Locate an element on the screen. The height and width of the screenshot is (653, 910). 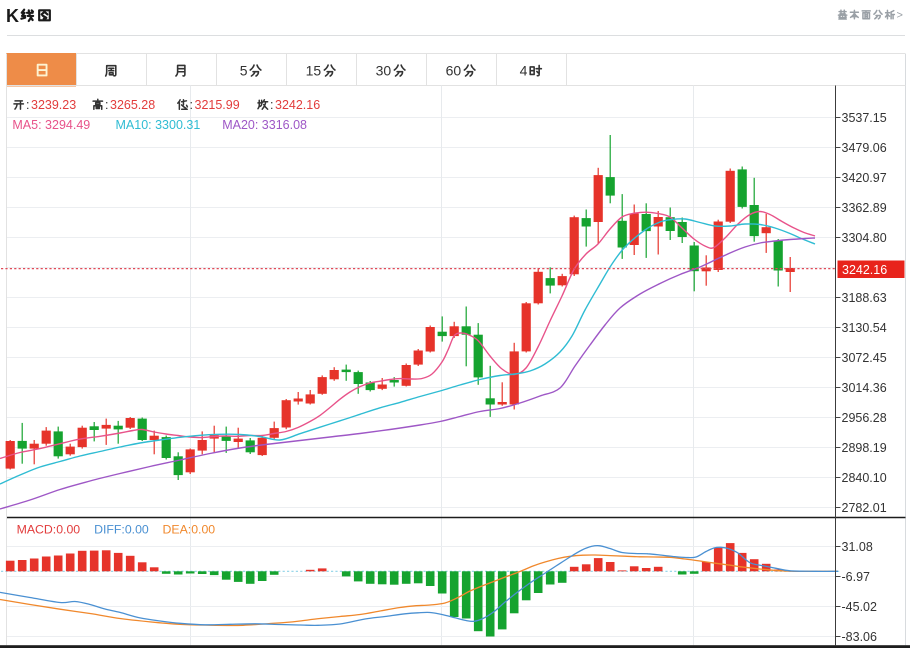
svg-text: 3304.80 is located at coordinates (864, 238).